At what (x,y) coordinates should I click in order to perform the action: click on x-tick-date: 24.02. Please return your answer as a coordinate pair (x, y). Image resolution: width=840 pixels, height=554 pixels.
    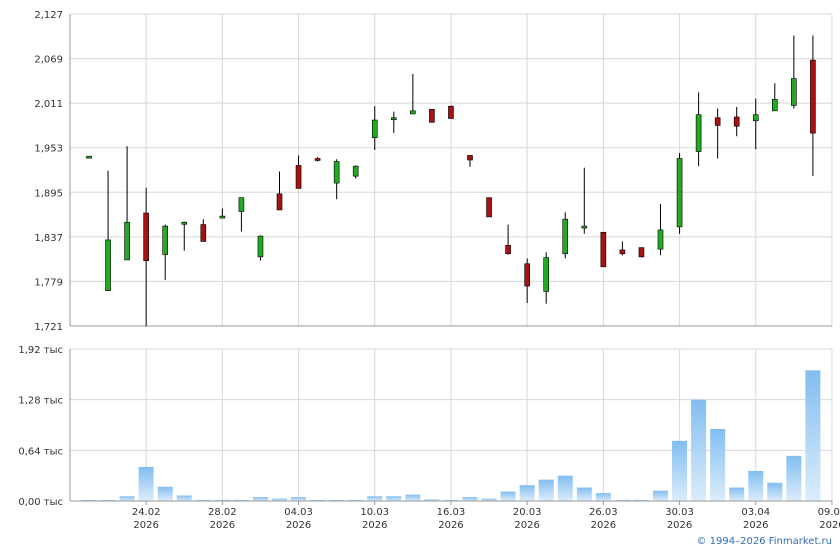
    Looking at the image, I should click on (146, 512).